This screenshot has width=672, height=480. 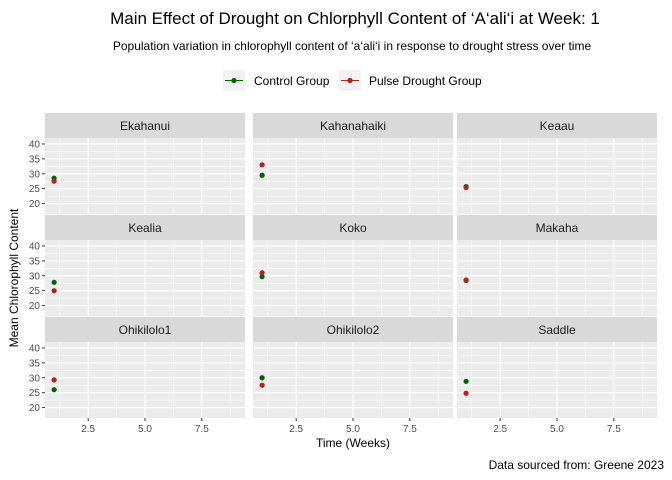 I want to click on strip-ekahanui, so click(x=145, y=125).